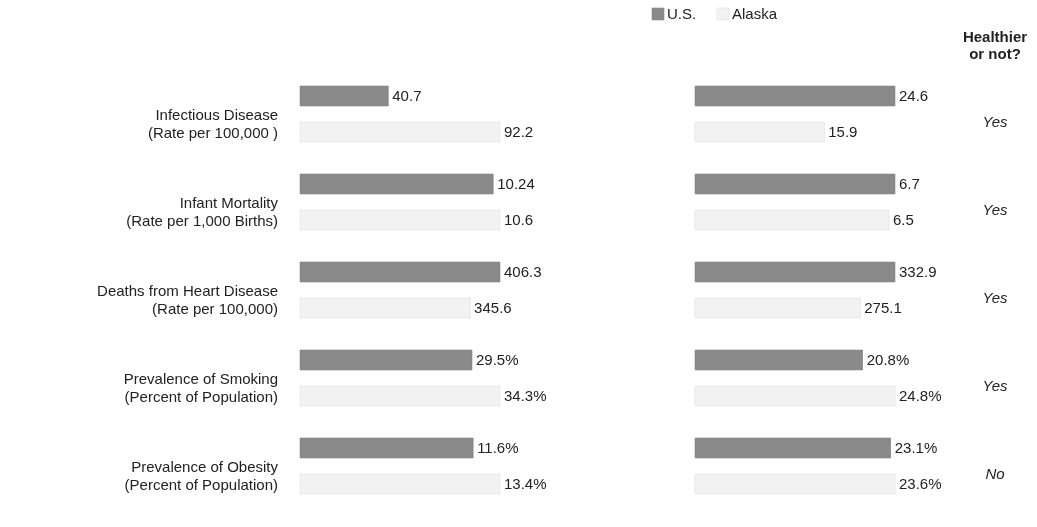 Image resolution: width=1037 pixels, height=527 pixels. What do you see at coordinates (525, 484) in the screenshot?
I see `data-label: 13.4%` at bounding box center [525, 484].